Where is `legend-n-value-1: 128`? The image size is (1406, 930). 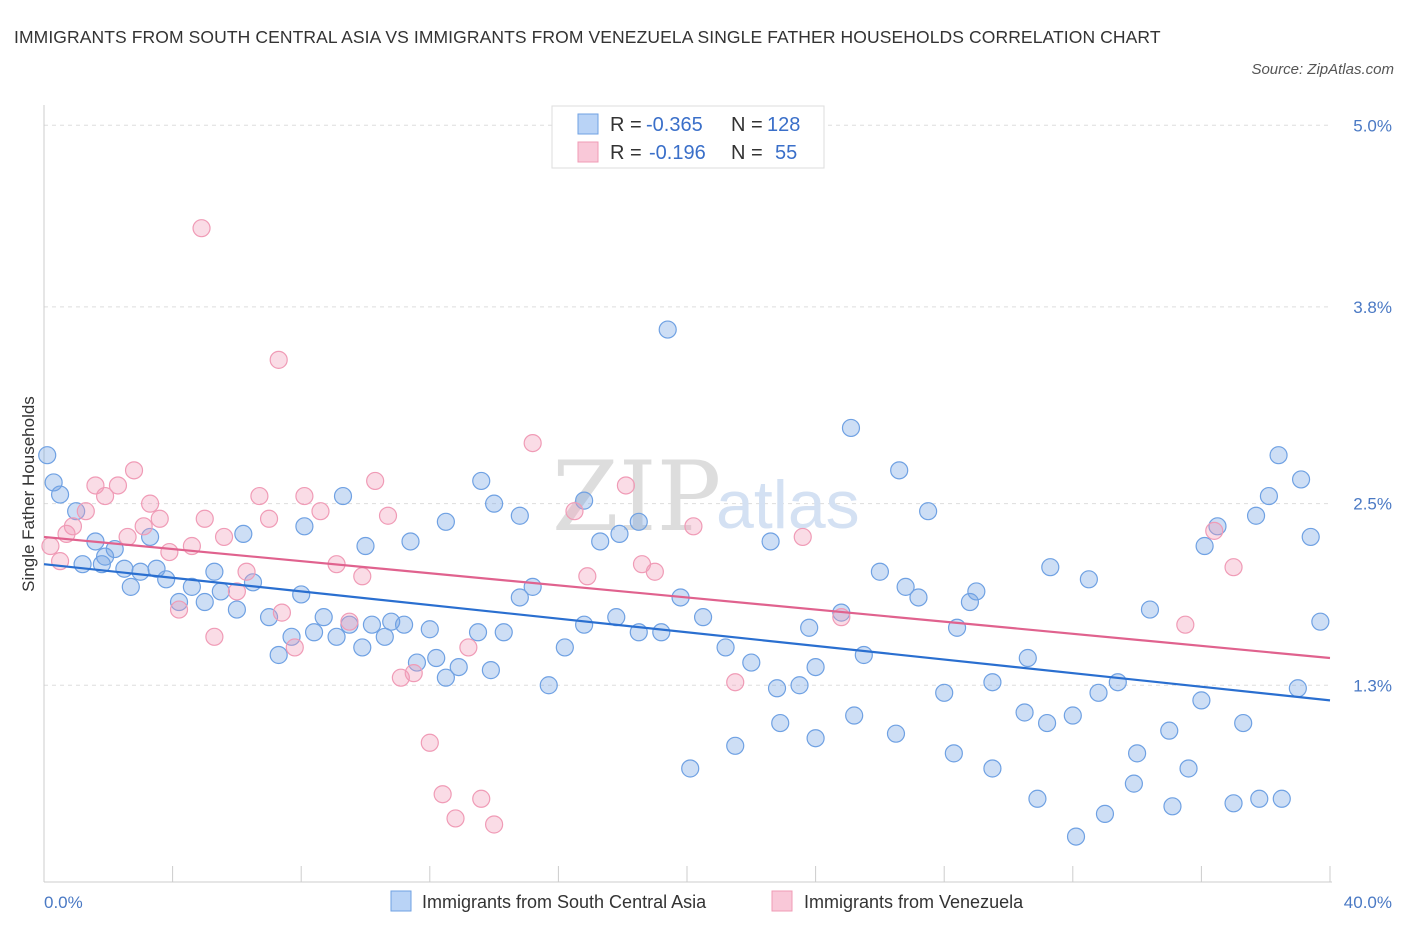
legend-n-value-1: 128 is located at coordinates (783, 125).